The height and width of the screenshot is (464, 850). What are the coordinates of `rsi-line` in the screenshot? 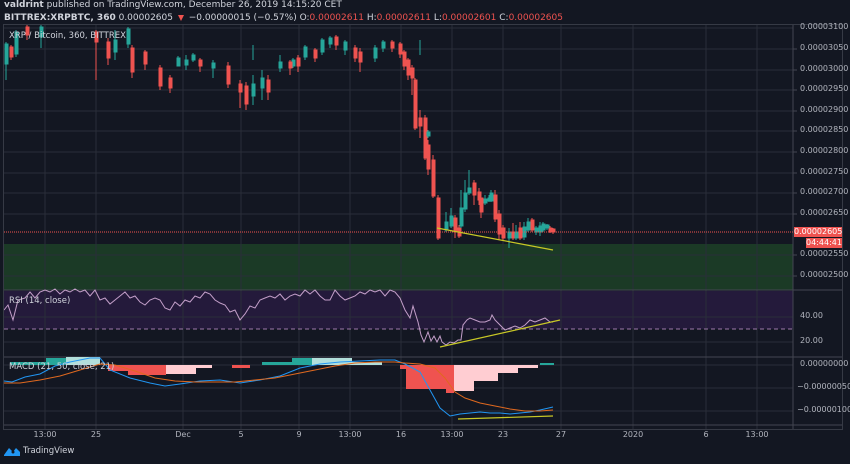 It's located at (278, 317).